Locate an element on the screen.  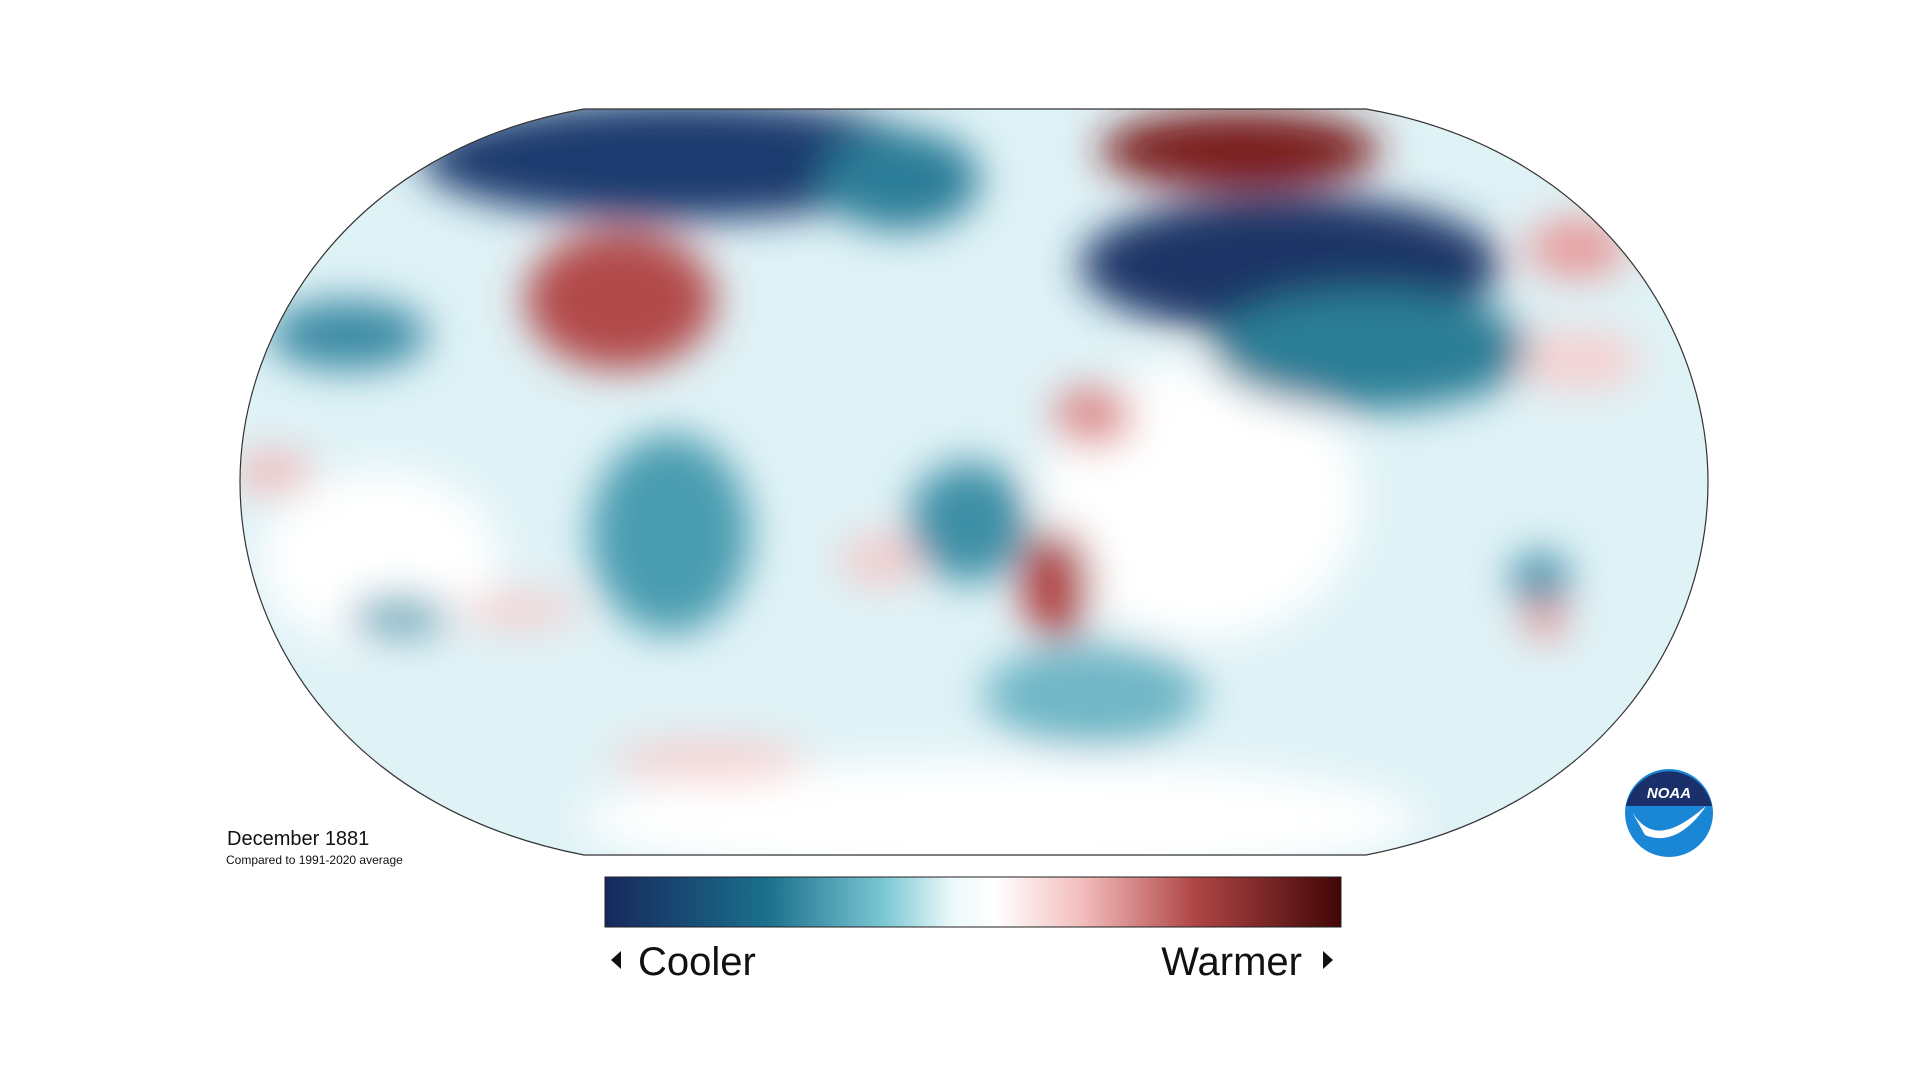
map-subtitle: Compared to 1991-2020 average is located at coordinates (314, 860).